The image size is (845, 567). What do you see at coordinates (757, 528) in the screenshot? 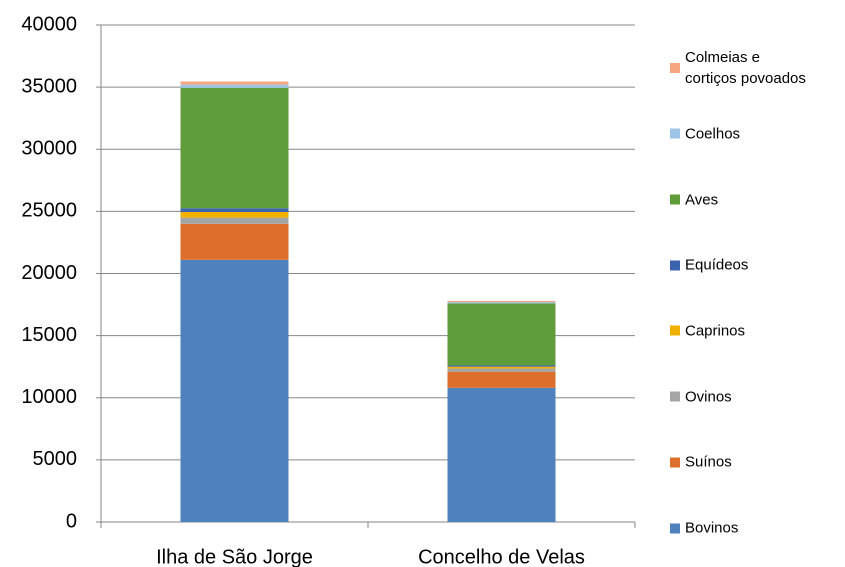
I see `legend-entry: Bovinos` at bounding box center [757, 528].